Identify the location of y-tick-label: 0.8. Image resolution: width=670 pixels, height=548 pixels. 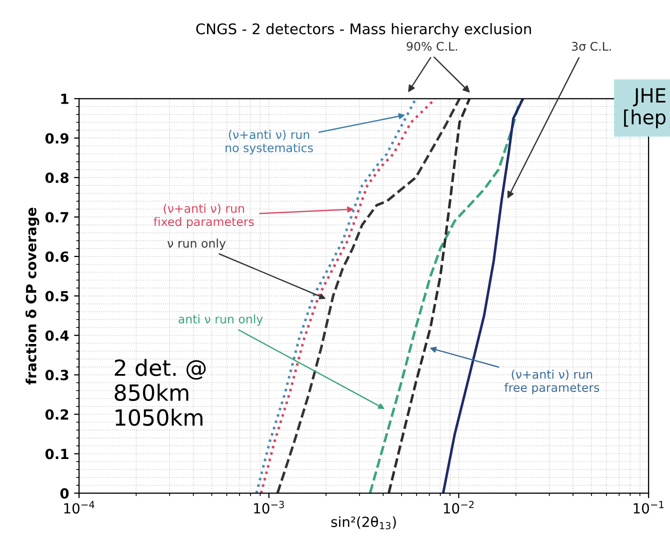
(56, 178).